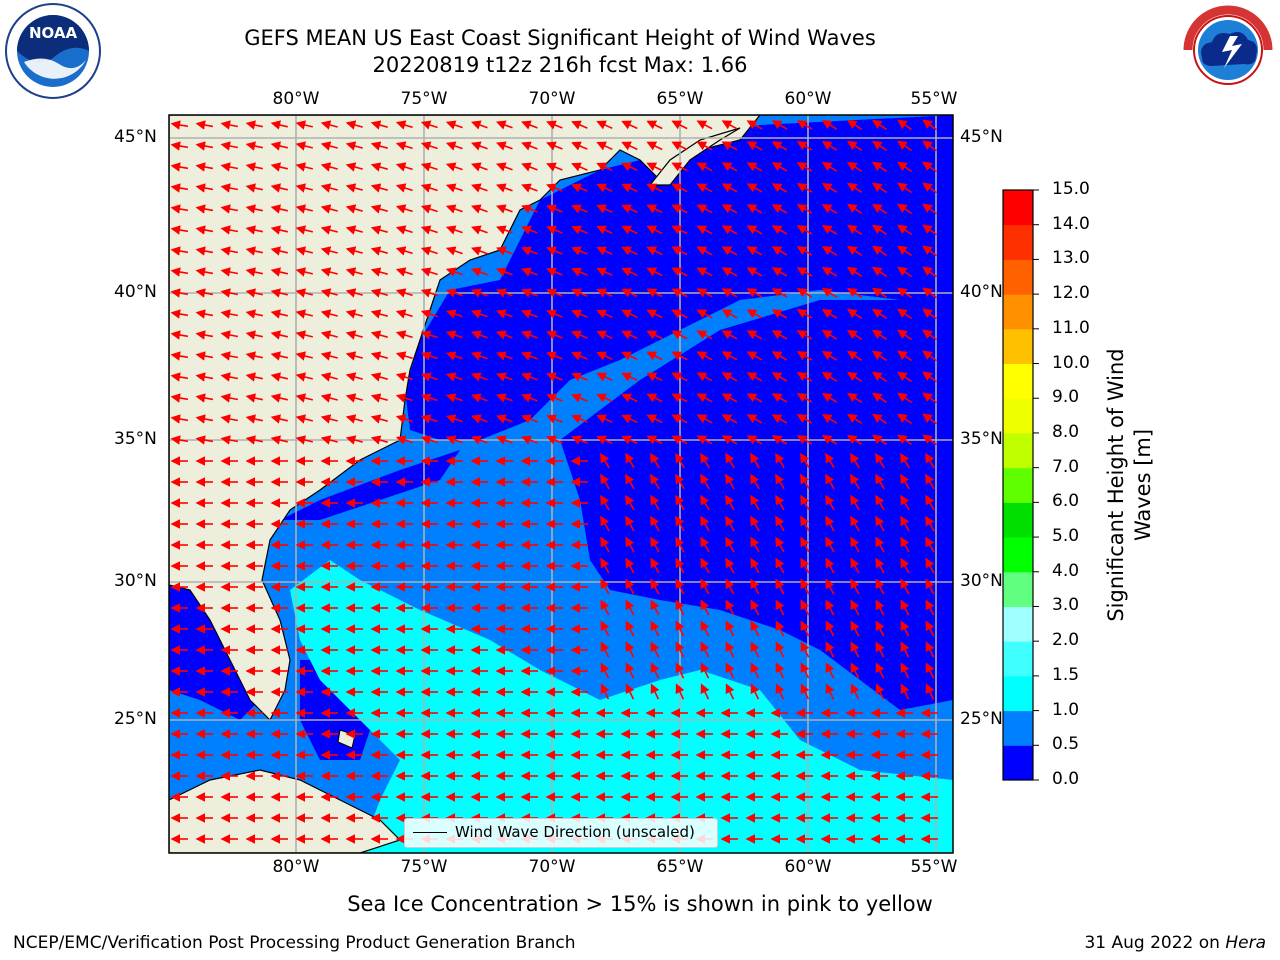 This screenshot has height=960, width=1280. What do you see at coordinates (680, 99) in the screenshot?
I see `lon-label-top: 65°W` at bounding box center [680, 99].